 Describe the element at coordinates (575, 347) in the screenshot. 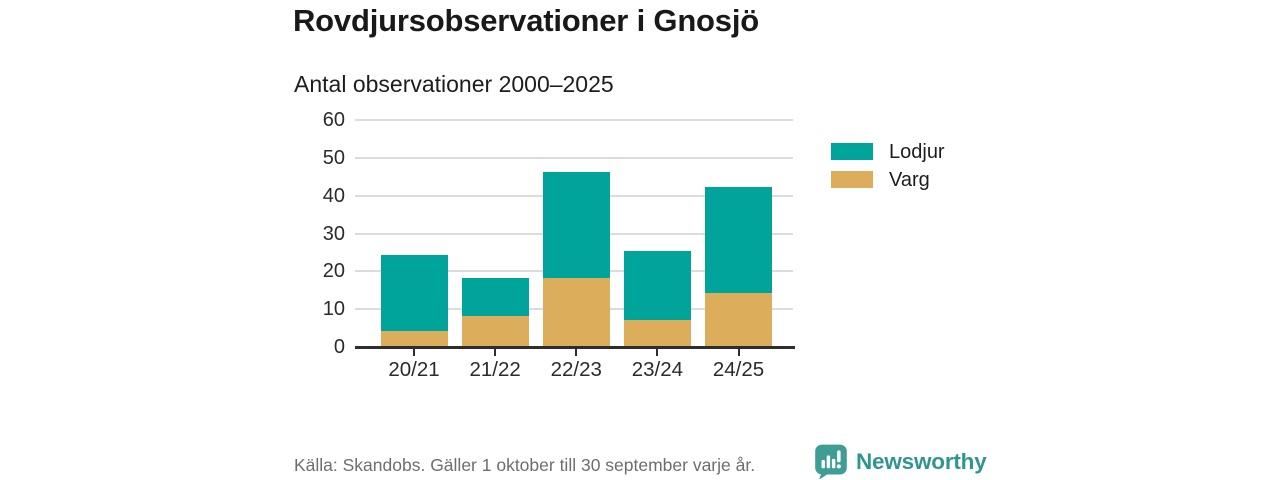

I see `x-axis-line` at that location.